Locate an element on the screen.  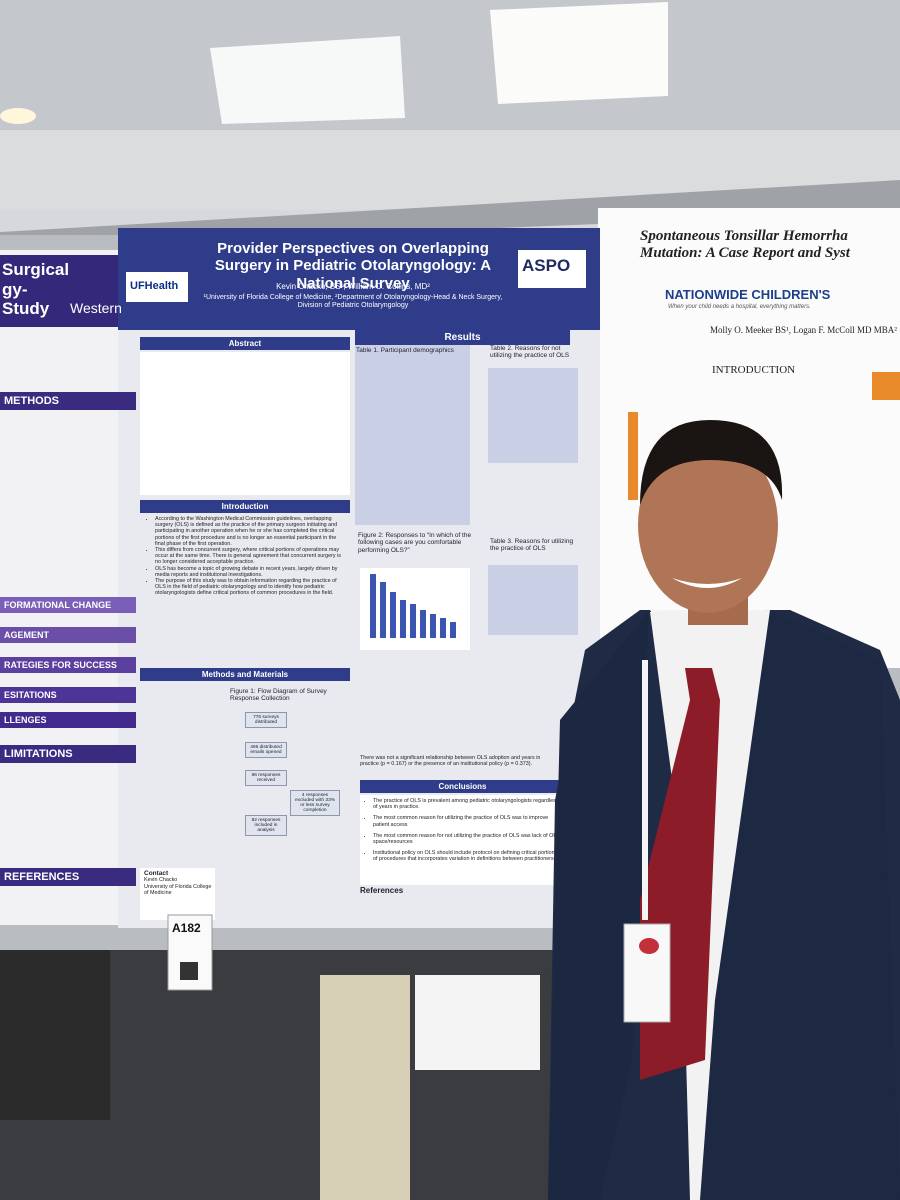
left-heading: RATEGIES FOR SUCCESS is located at coordinates (68, 665).